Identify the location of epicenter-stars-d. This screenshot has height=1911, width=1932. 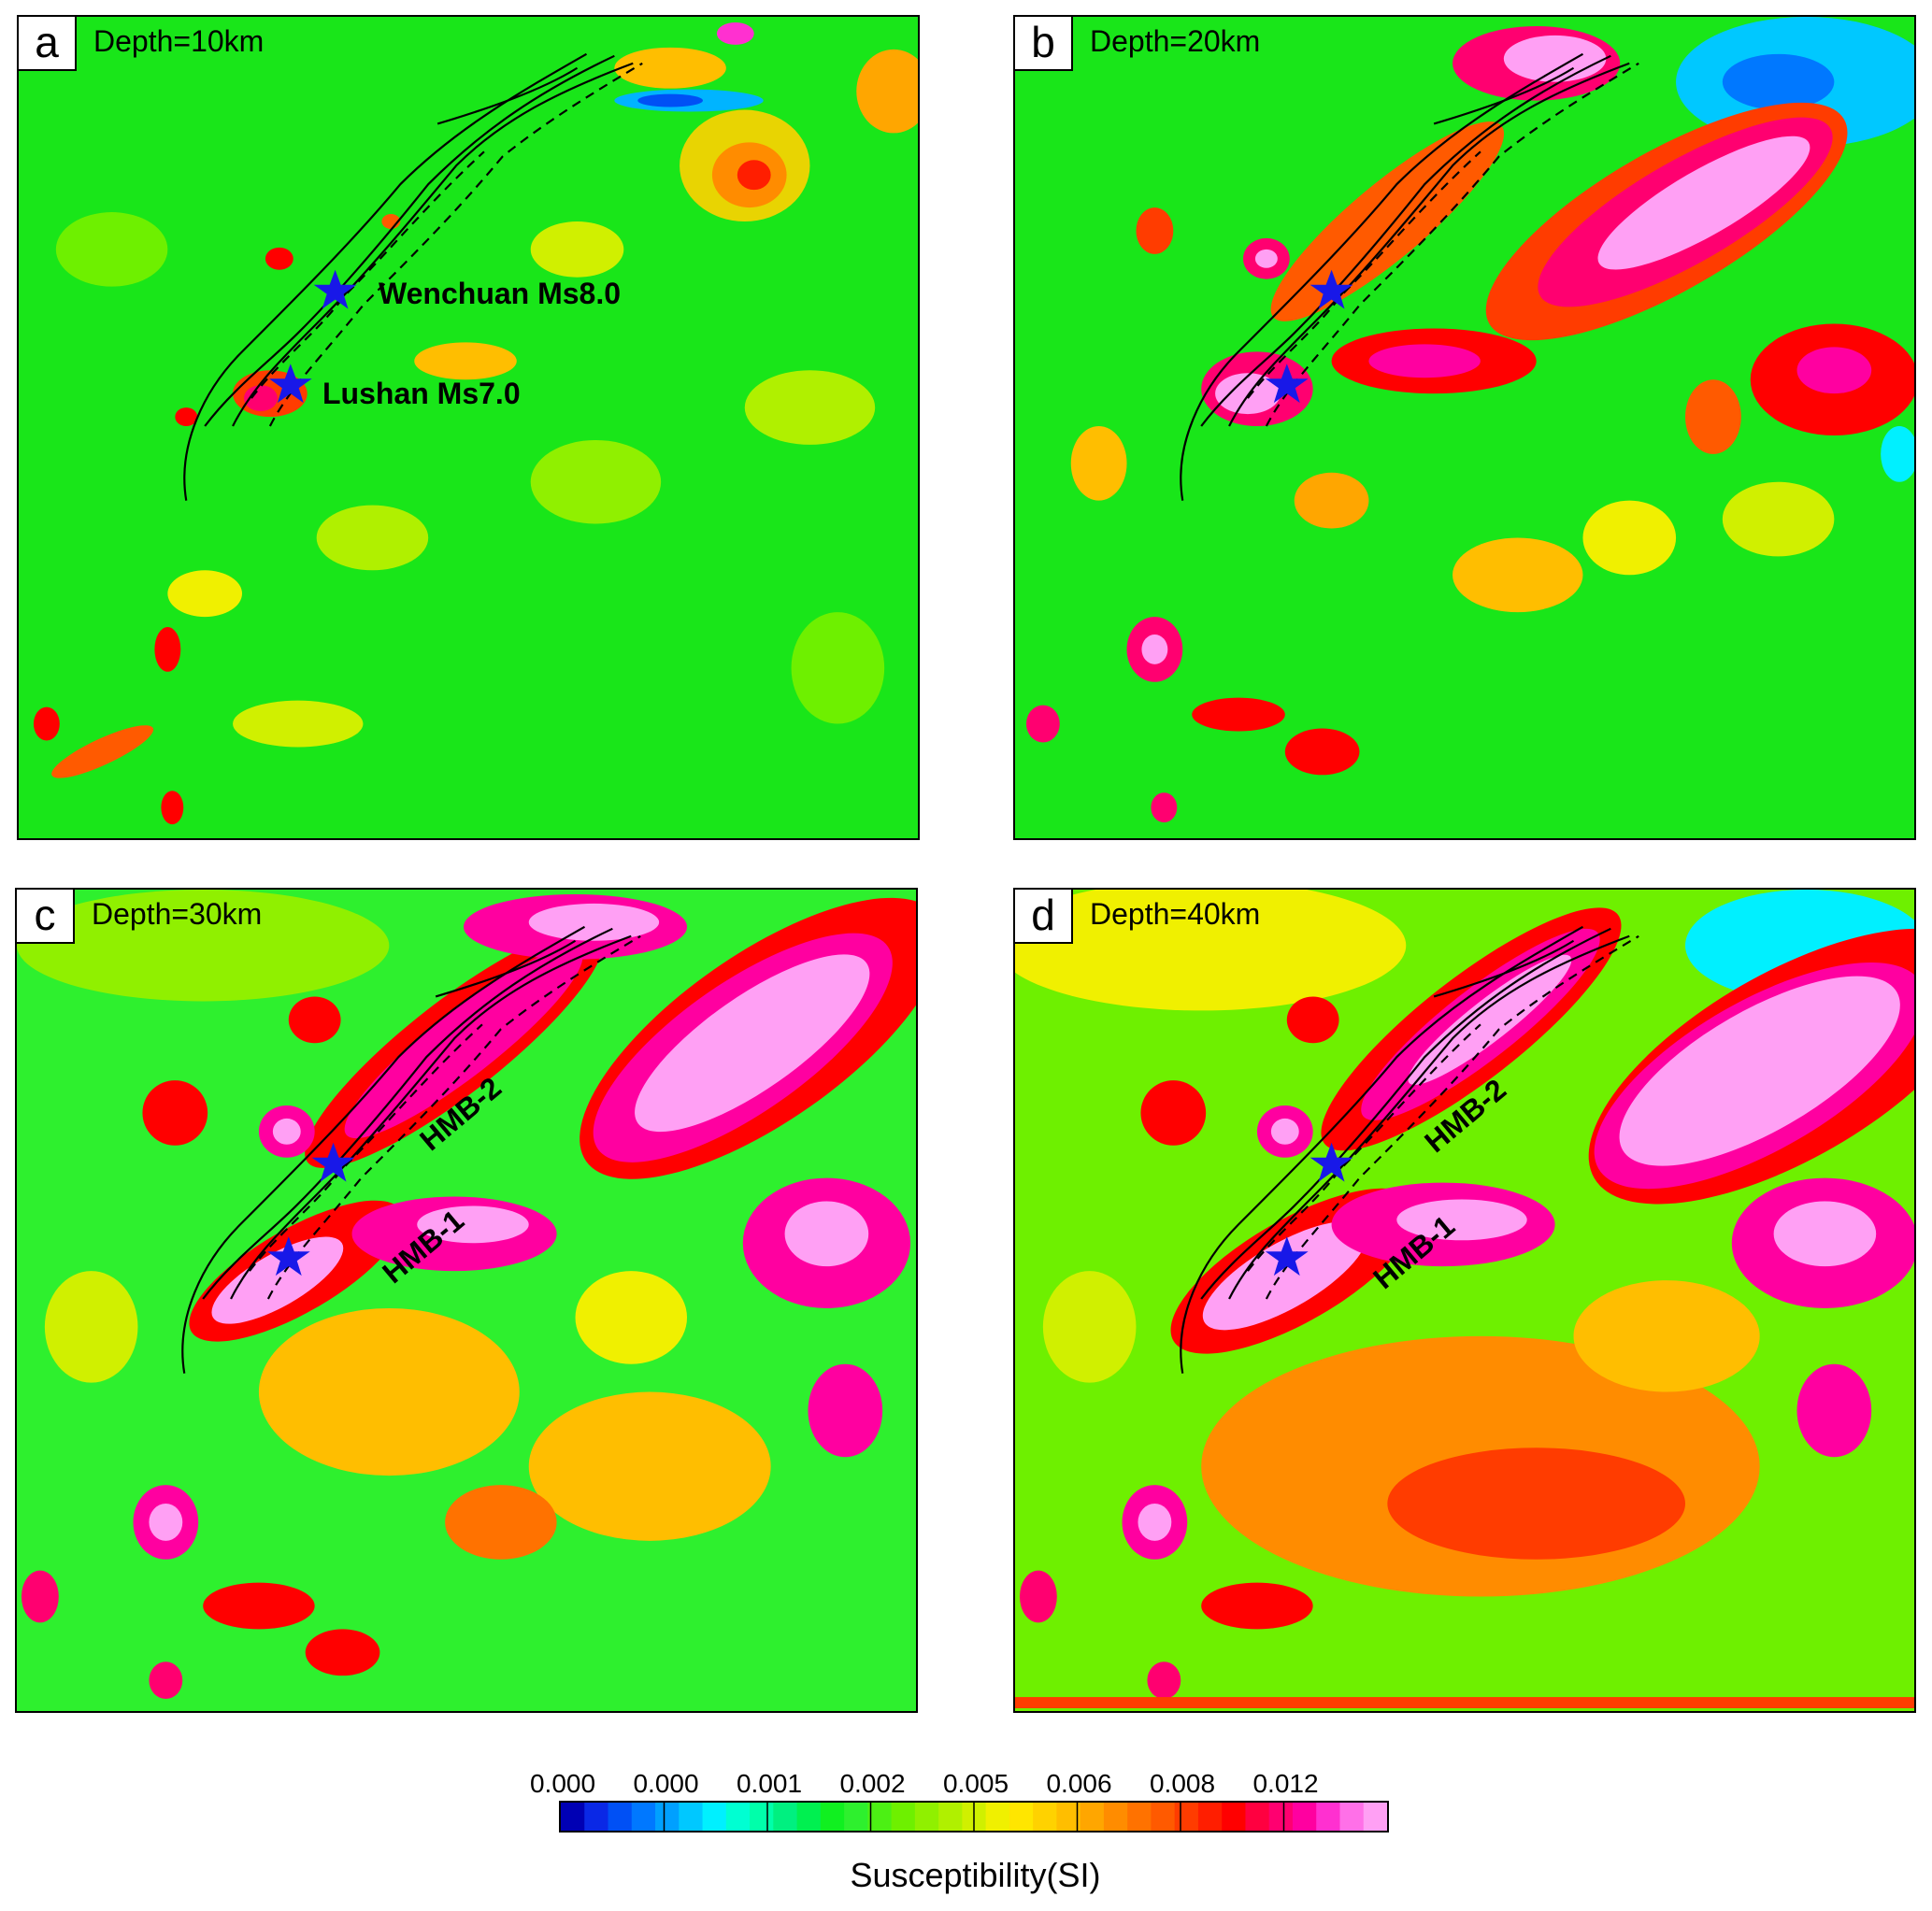
(1309, 1209).